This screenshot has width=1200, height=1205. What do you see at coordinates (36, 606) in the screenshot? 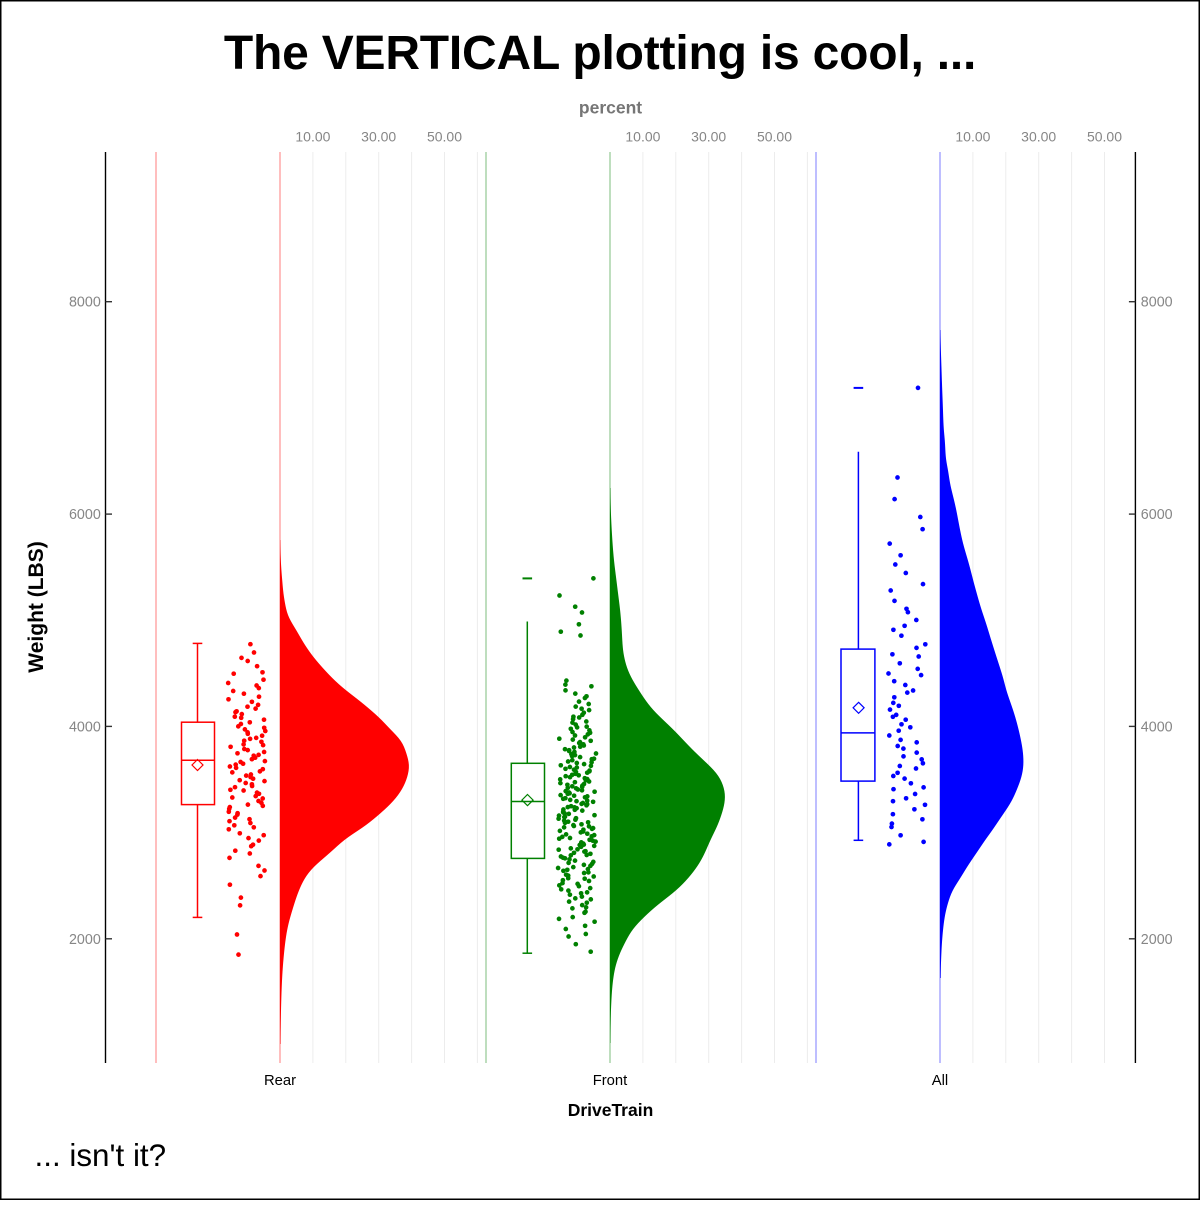
I see `svg-text: Weight (LBS)` at bounding box center [36, 606].